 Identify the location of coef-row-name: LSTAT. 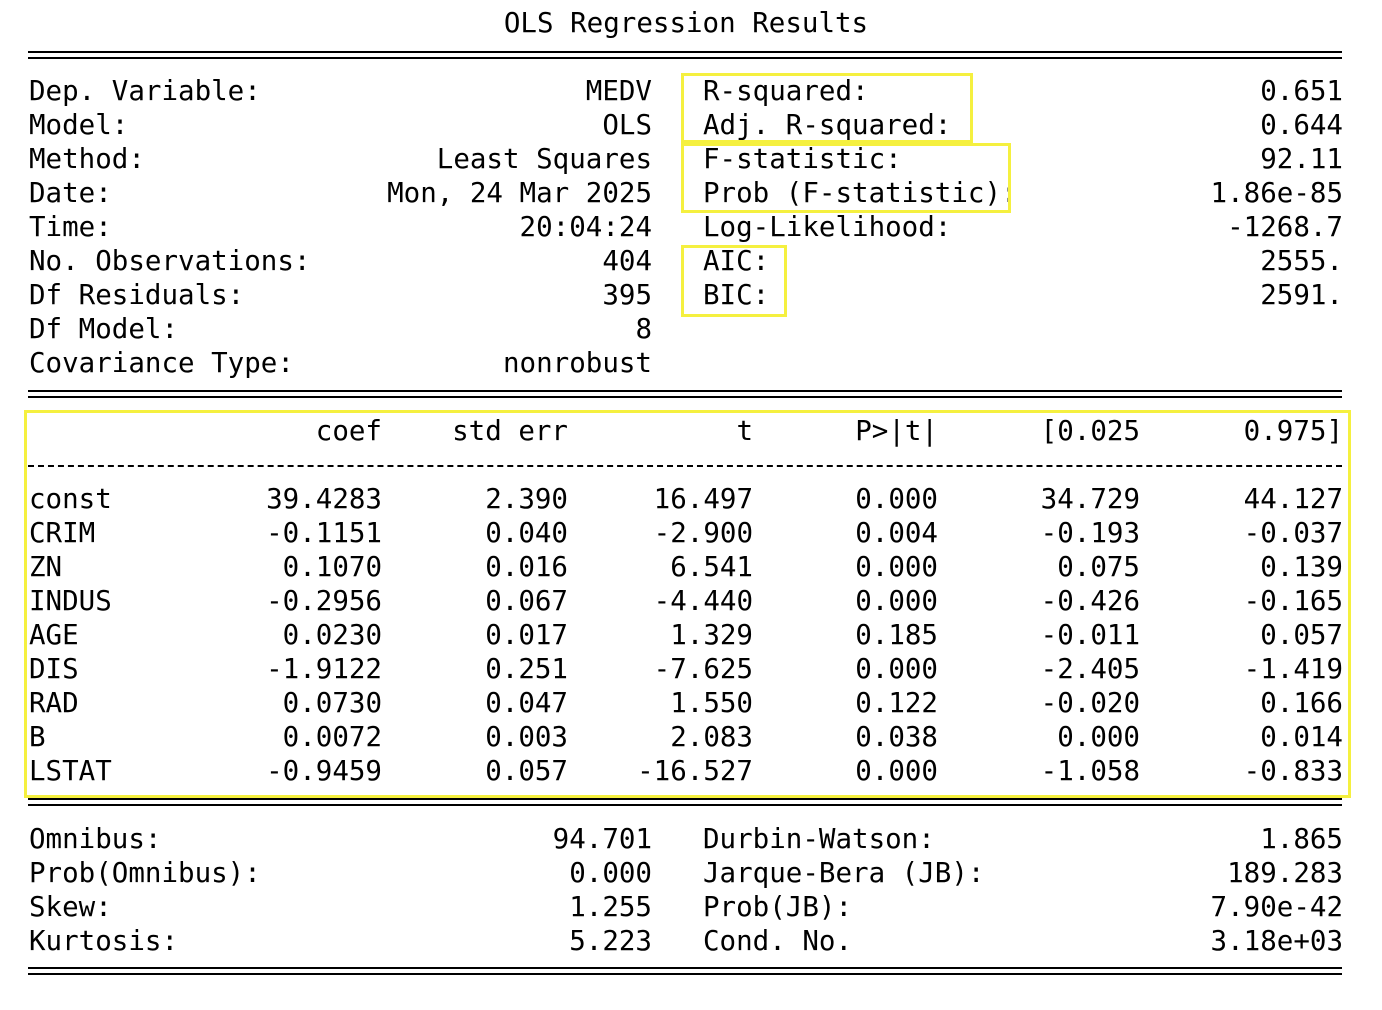
(70, 771).